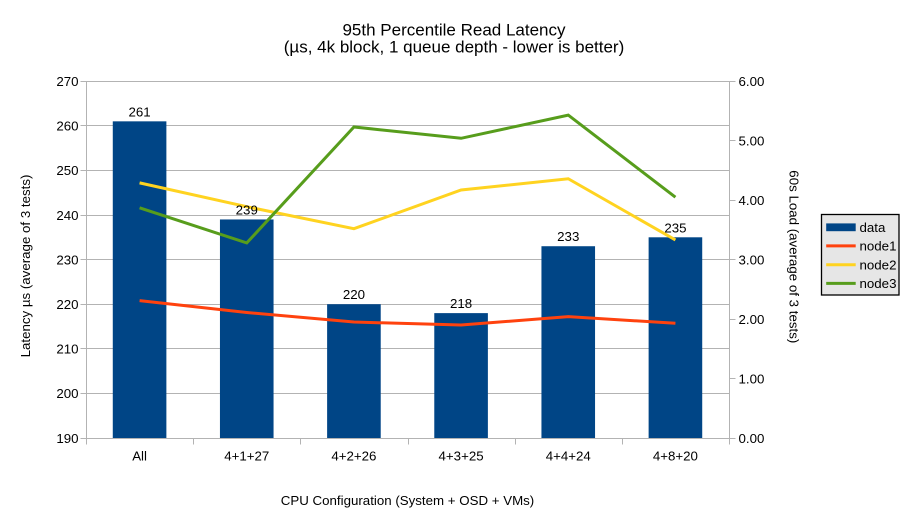 Image resolution: width=908 pixels, height=511 pixels. Describe the element at coordinates (794, 256) in the screenshot. I see `svg-text: 60s Load (average of 3 tests)` at that location.